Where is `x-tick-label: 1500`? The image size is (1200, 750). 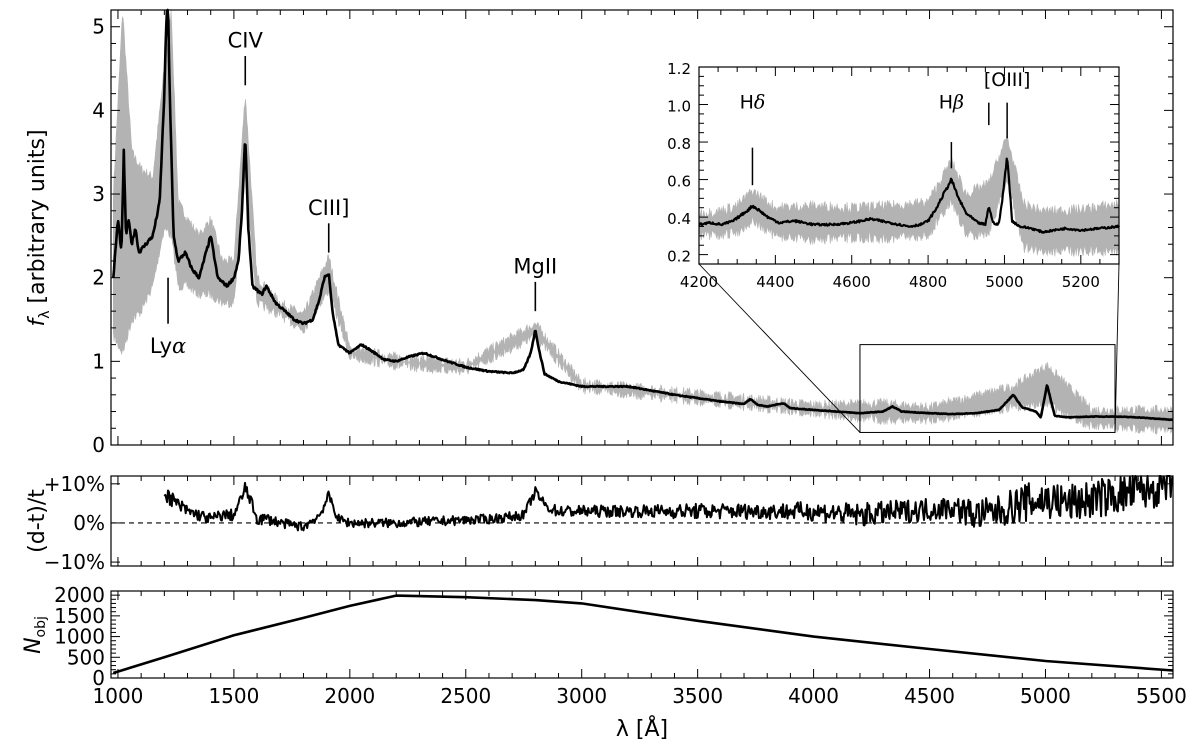 x-tick-label: 1500 is located at coordinates (233, 696).